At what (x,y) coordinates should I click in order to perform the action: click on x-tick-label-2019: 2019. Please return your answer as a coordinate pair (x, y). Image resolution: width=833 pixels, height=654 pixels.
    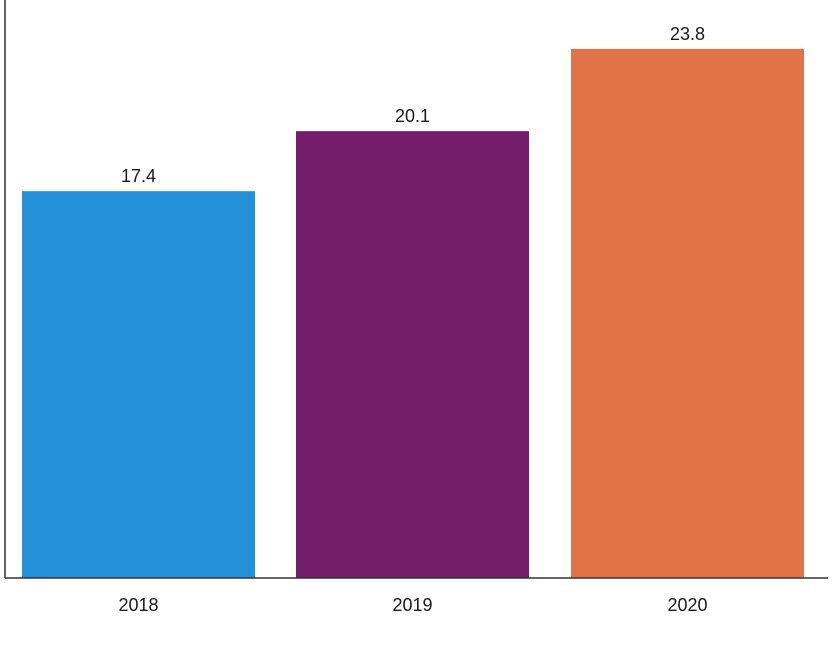
    Looking at the image, I should click on (412, 605).